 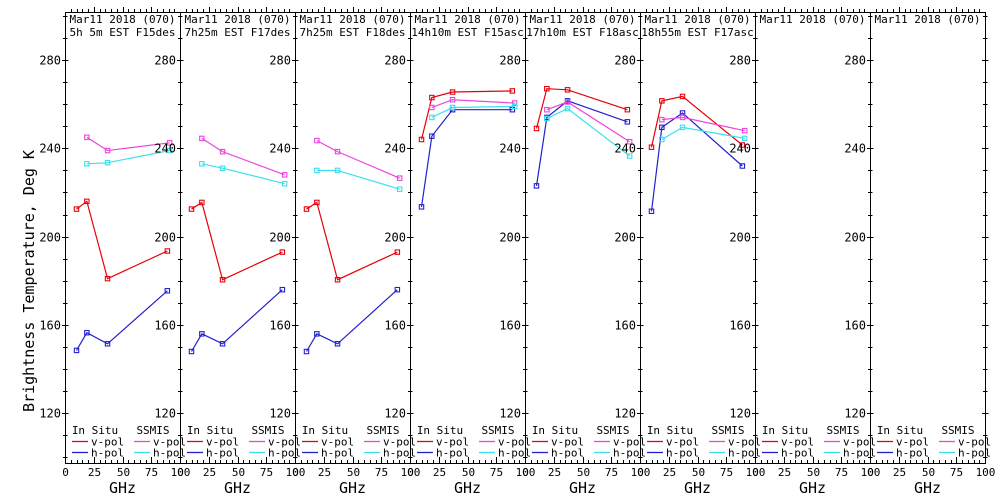 What do you see at coordinates (29, 281) in the screenshot?
I see `y-axis-title: Brightness Temperature, Deg K` at bounding box center [29, 281].